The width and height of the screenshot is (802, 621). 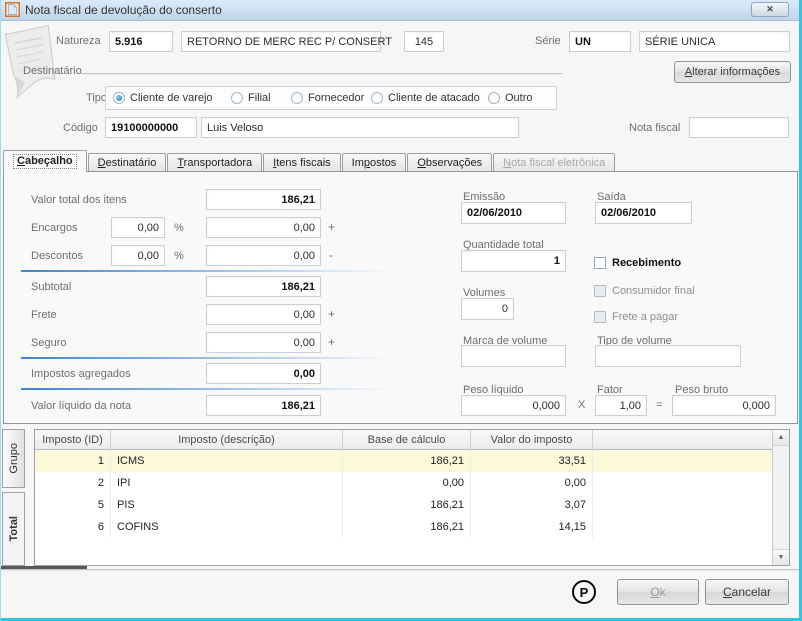 I want to click on subtotal-field: 186,21, so click(x=263, y=286).